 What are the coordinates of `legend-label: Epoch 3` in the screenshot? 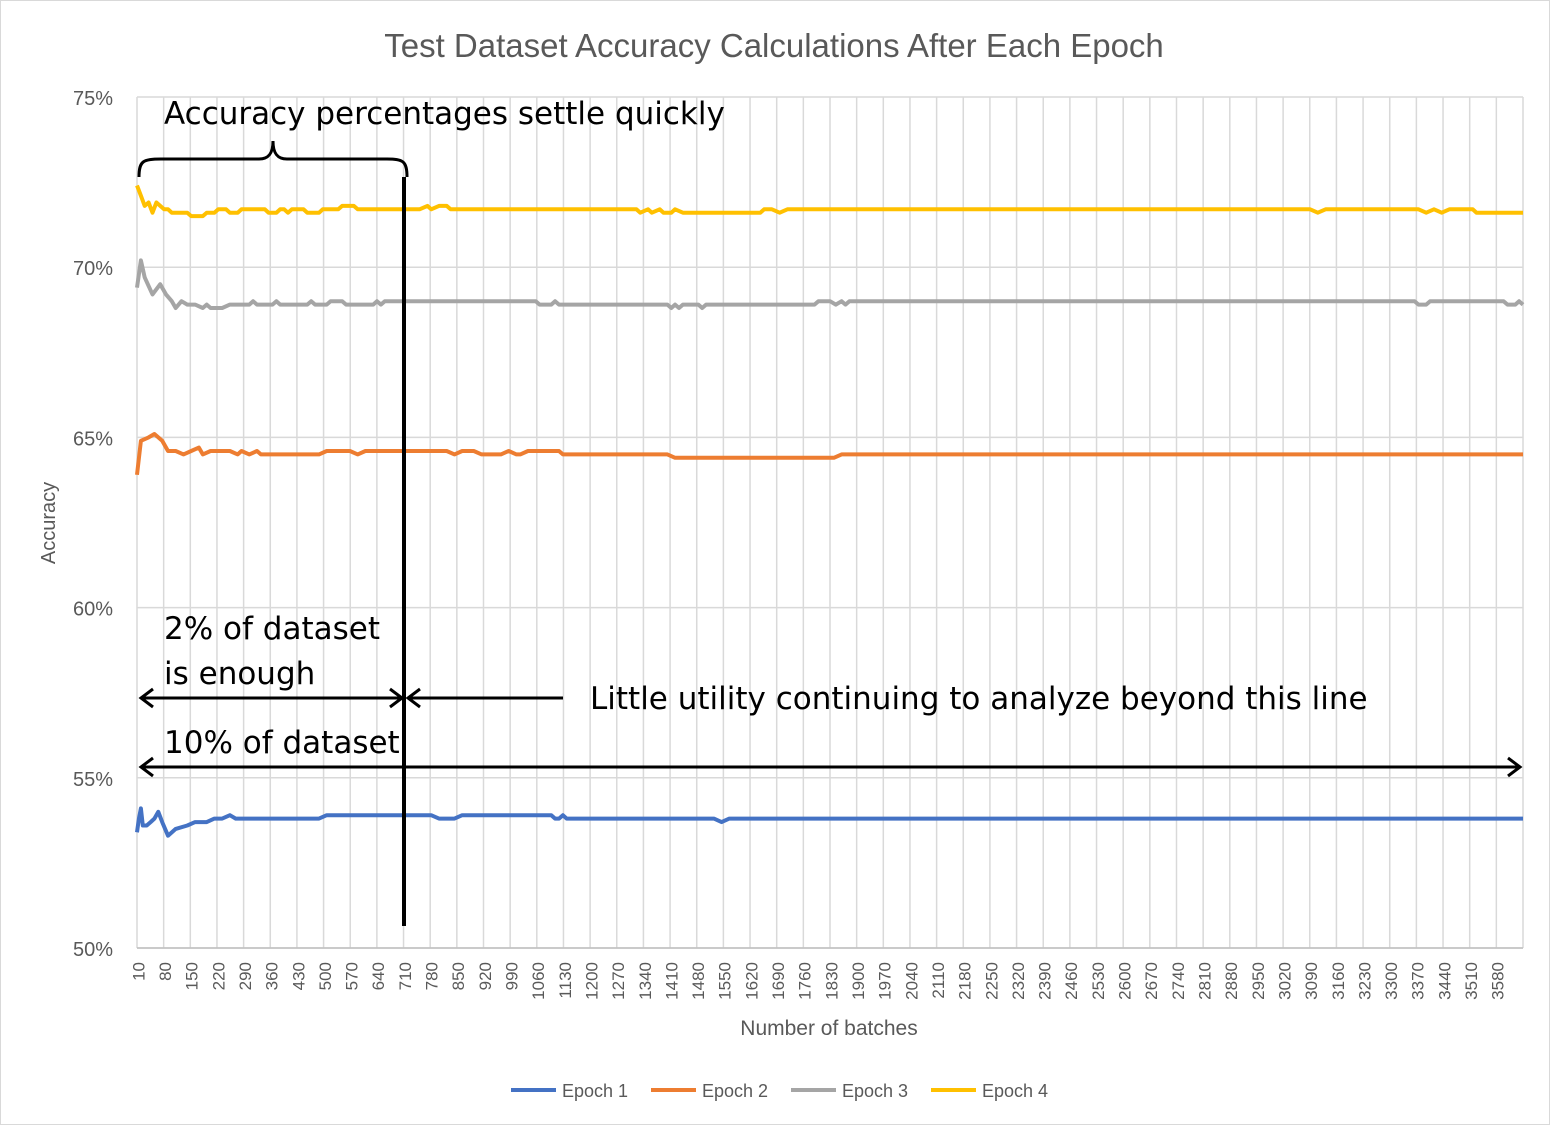 It's located at (875, 1091).